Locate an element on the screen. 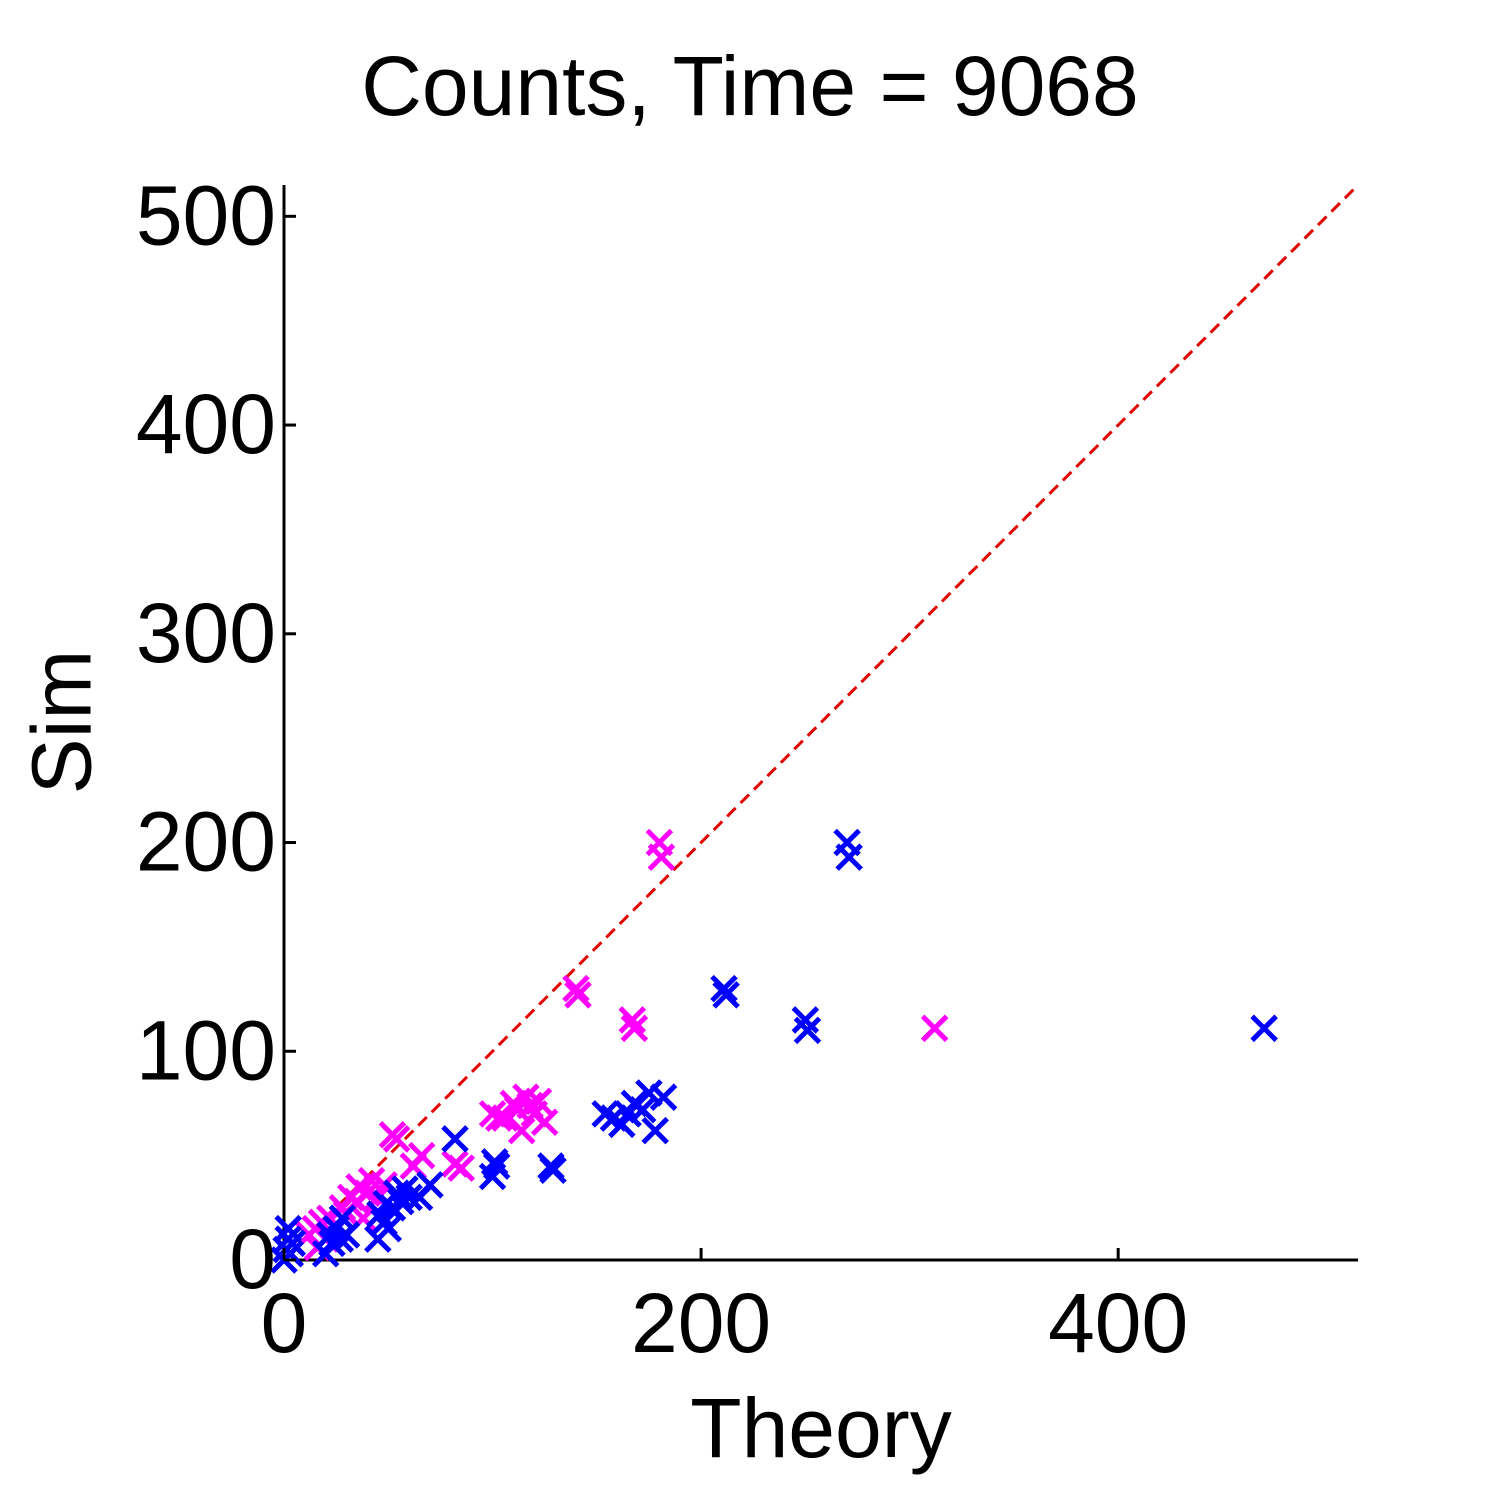  x-tick-label: 0 is located at coordinates (284, 1323).